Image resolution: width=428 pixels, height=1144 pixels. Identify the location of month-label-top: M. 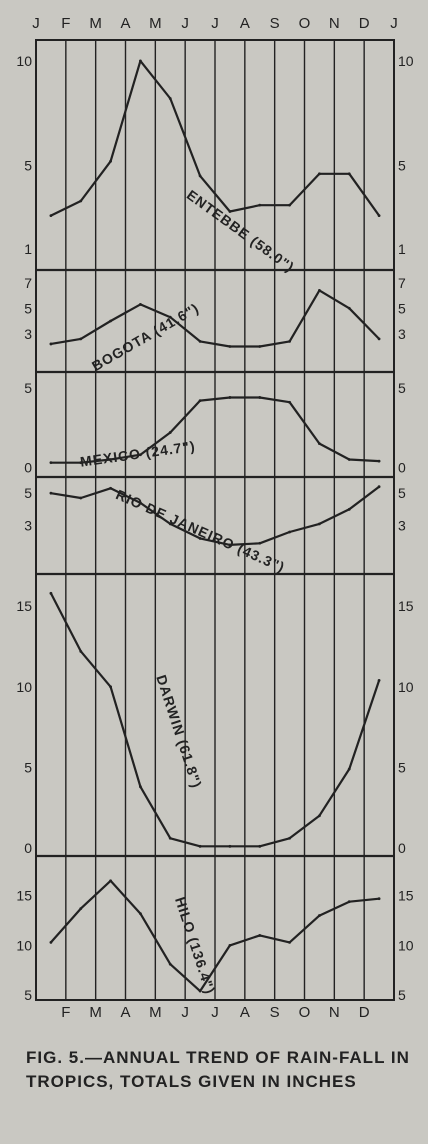
(155, 23).